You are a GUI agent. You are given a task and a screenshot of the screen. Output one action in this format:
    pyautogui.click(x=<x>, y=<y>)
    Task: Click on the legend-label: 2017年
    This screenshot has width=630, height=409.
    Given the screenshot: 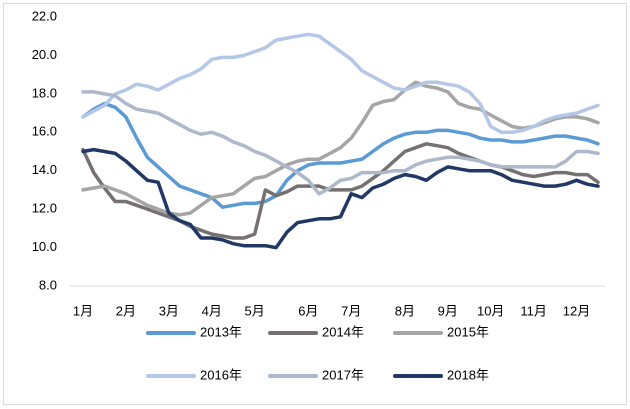 What is the action you would take?
    pyautogui.click(x=343, y=374)
    